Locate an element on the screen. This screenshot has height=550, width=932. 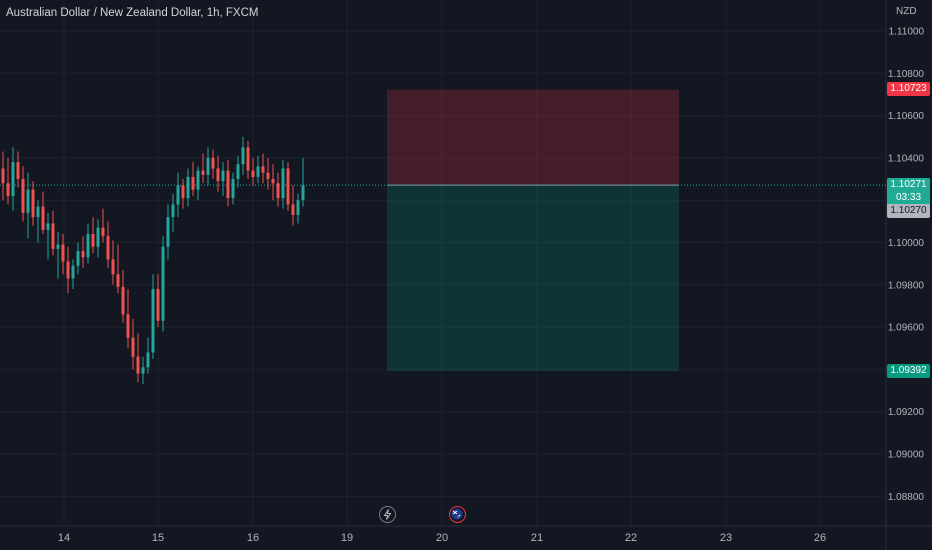
price-axis-label: 1.10000 is located at coordinates (906, 243).